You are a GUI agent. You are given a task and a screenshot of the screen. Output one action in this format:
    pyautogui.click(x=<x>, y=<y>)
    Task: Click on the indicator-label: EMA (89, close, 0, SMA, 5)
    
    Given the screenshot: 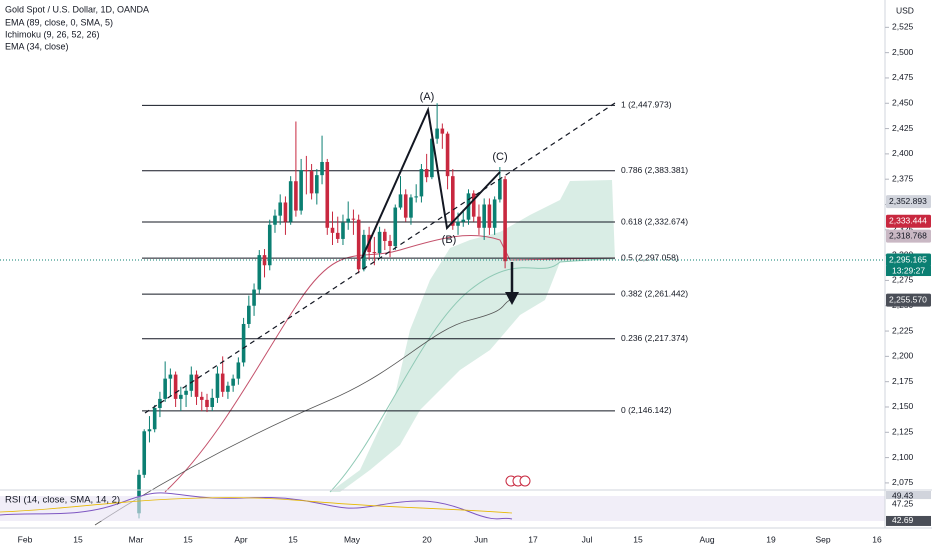 What is the action you would take?
    pyautogui.click(x=59, y=22)
    